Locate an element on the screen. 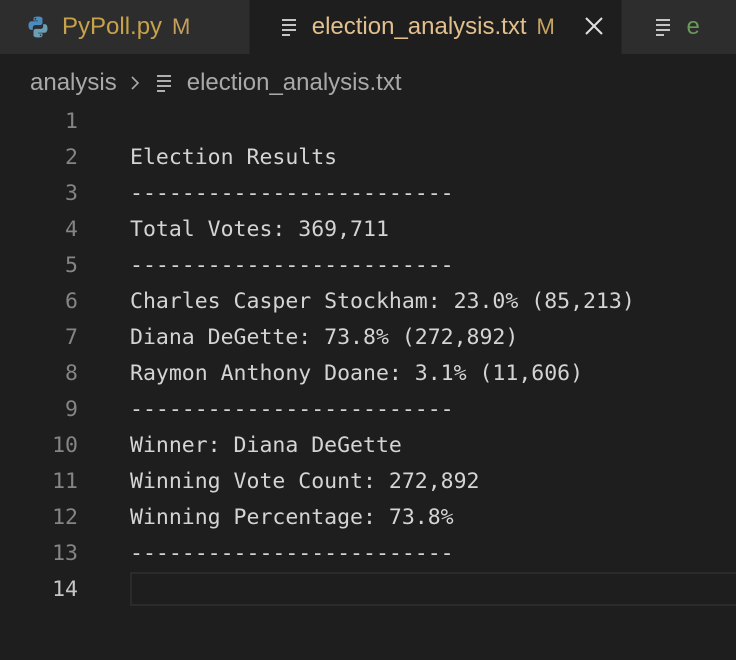 This screenshot has height=660, width=736. line-number: 6 is located at coordinates (71, 301).